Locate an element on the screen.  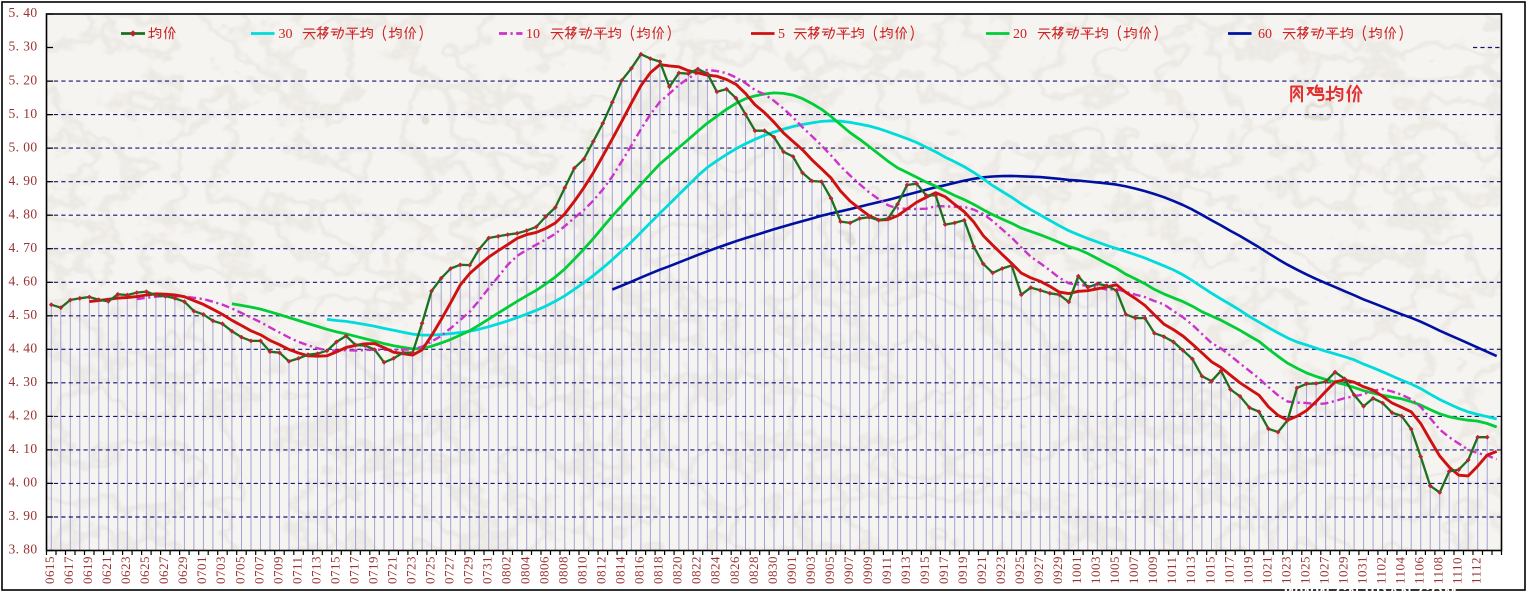
svg-text: 0711 is located at coordinates (296, 570).